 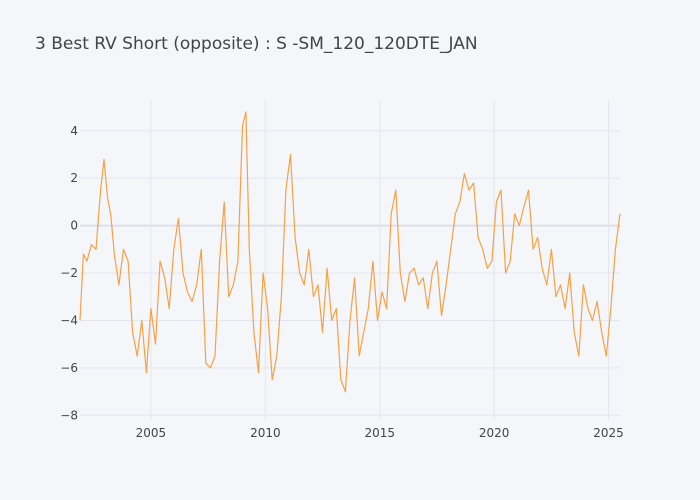 I want to click on y-tick-label: −6, so click(x=69, y=368).